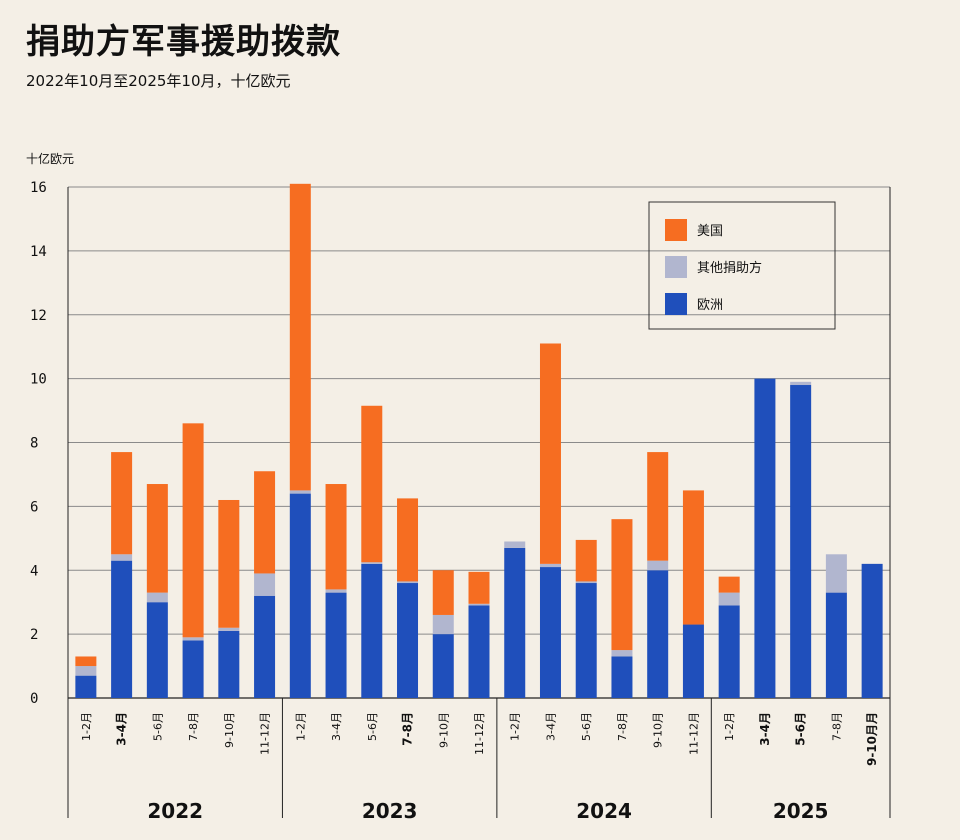 The height and width of the screenshot is (840, 960). What do you see at coordinates (390, 811) in the screenshot?
I see `year-label: 2023` at bounding box center [390, 811].